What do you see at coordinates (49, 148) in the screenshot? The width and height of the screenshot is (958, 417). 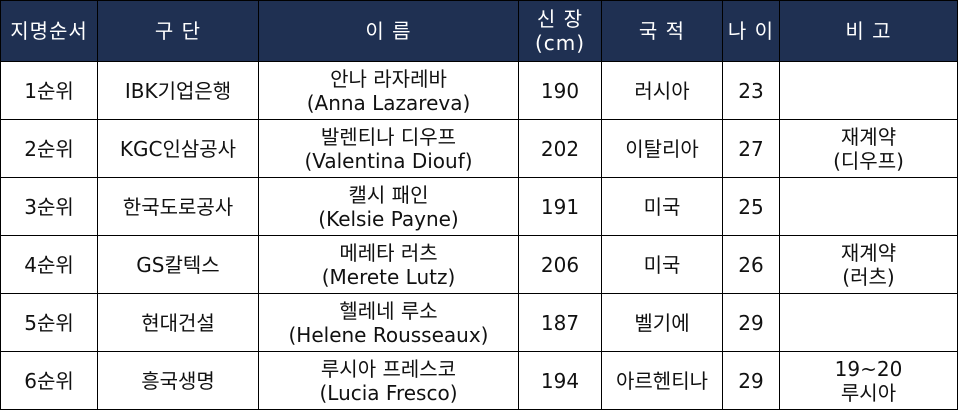 I see `cell-order: 2순위` at bounding box center [49, 148].